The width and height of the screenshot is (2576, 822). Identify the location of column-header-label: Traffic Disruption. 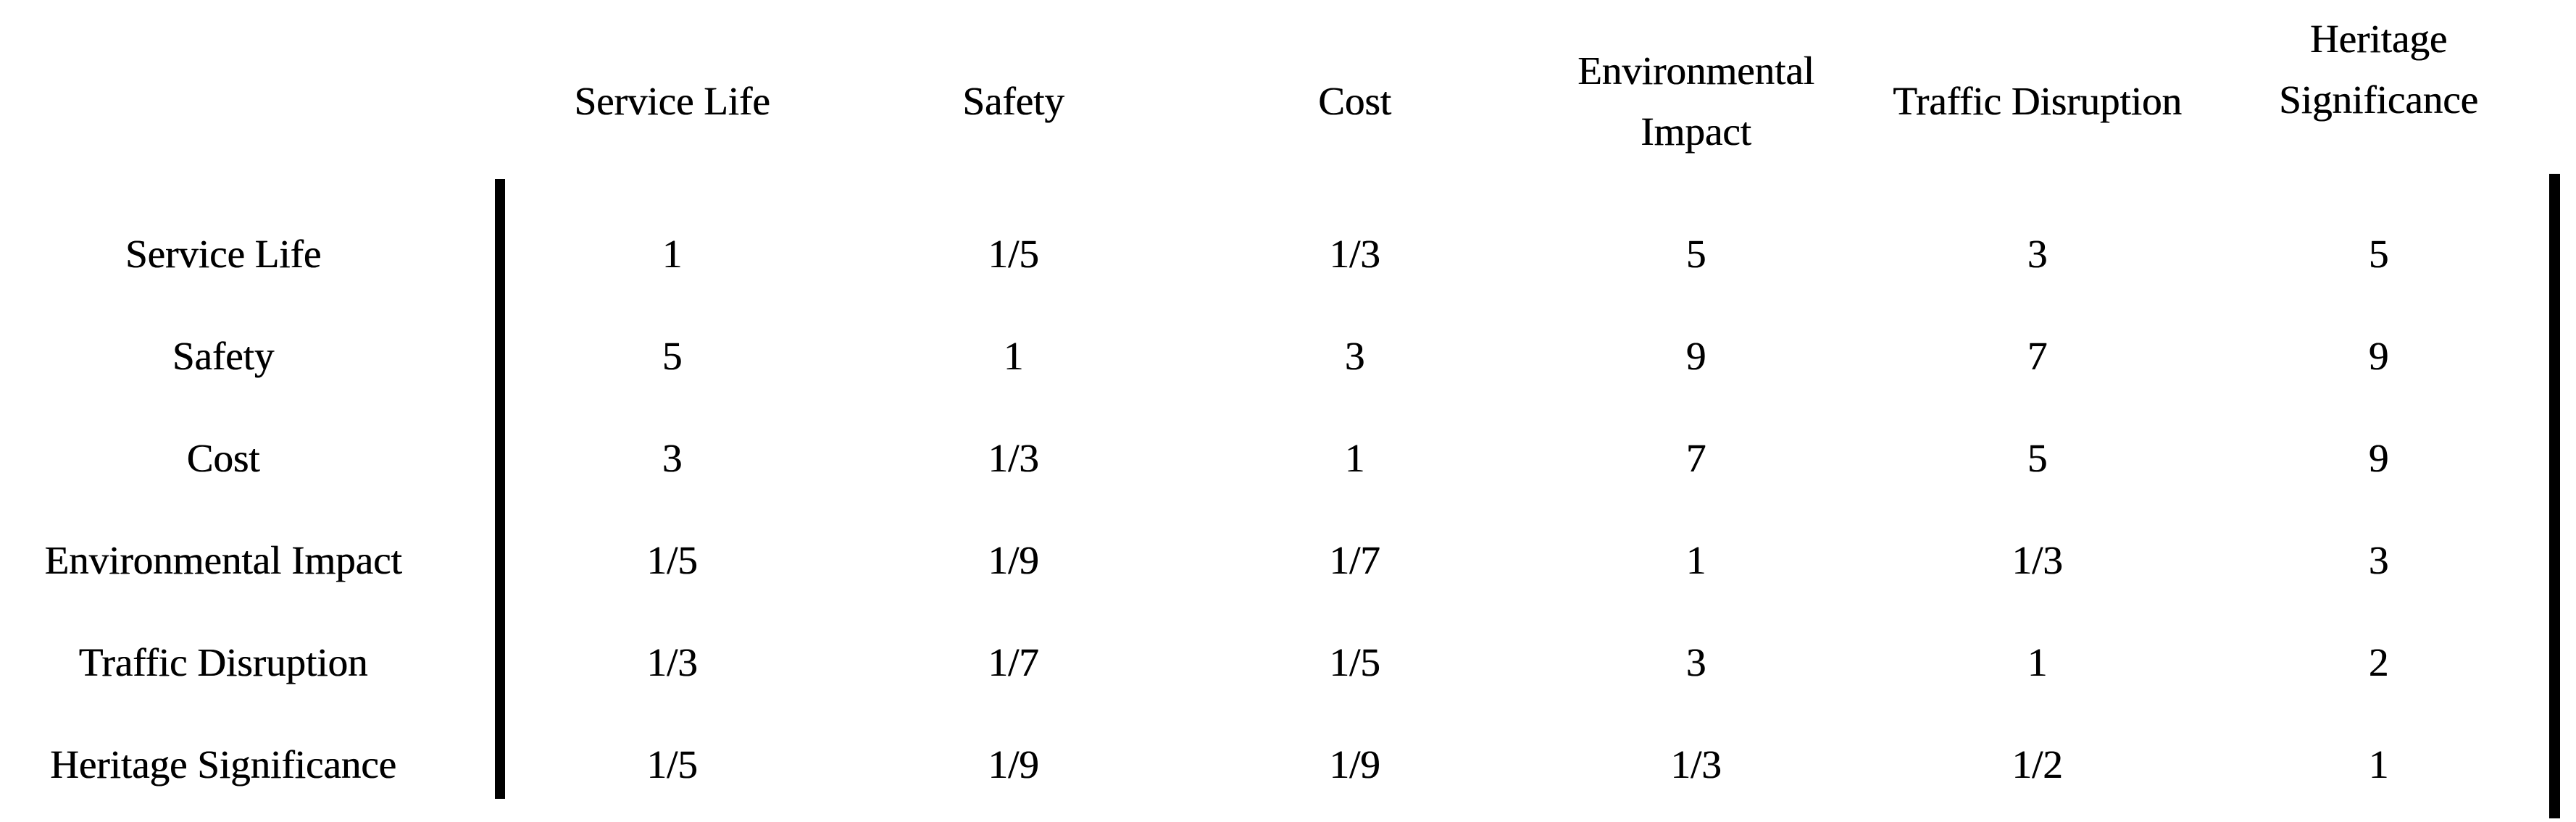
(2037, 101).